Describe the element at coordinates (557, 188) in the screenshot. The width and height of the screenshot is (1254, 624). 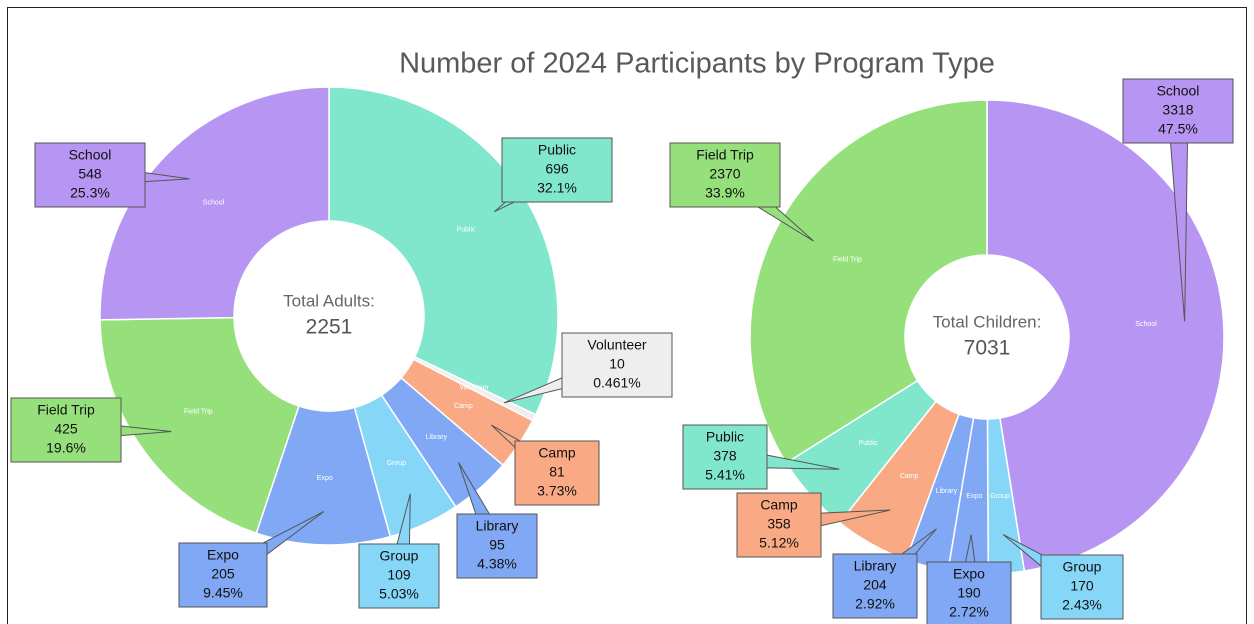
I see `callout-percent: 32.1%` at that location.